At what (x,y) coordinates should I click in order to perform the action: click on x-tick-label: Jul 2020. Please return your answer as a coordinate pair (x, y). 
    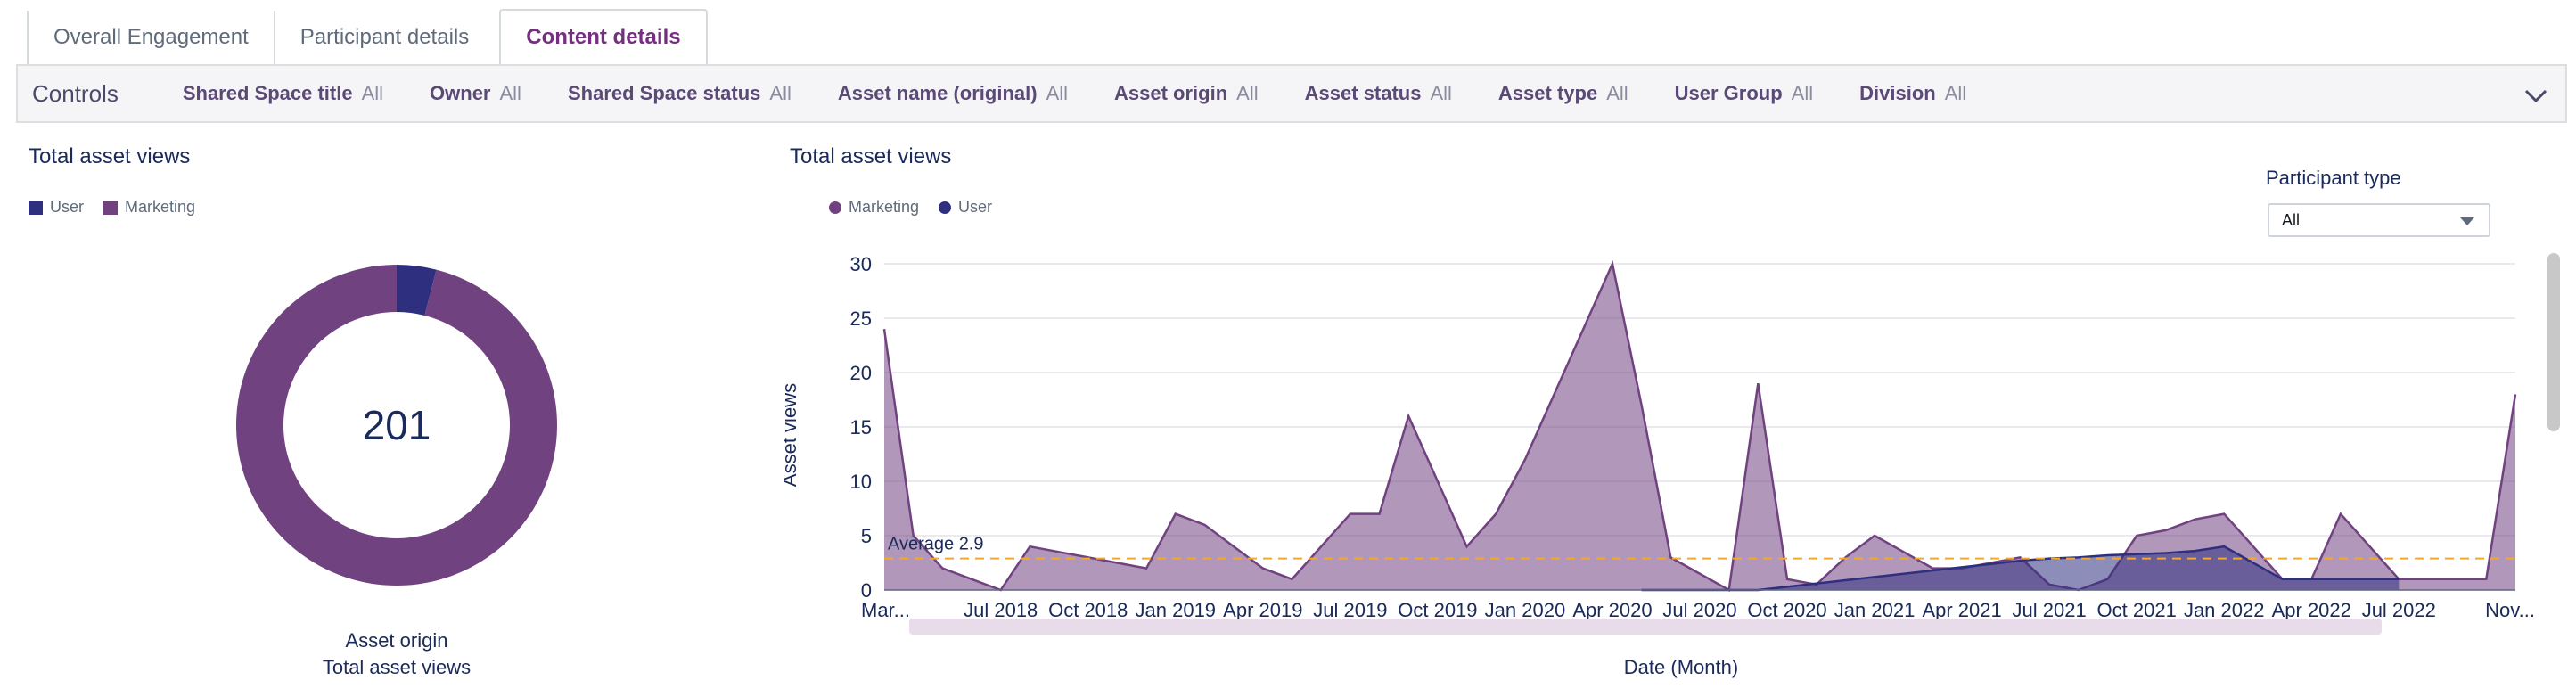
    Looking at the image, I should click on (1699, 610).